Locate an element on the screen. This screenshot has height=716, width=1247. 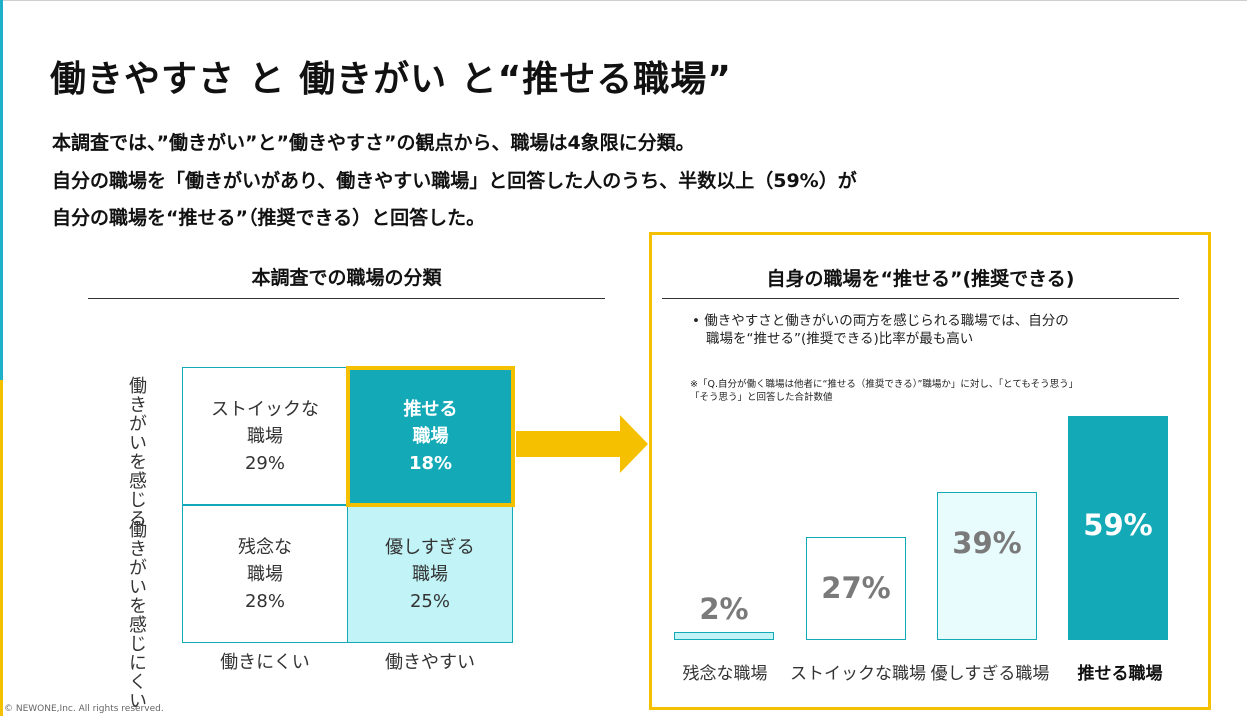
quadrant-name: 推せる is located at coordinates (430, 409).